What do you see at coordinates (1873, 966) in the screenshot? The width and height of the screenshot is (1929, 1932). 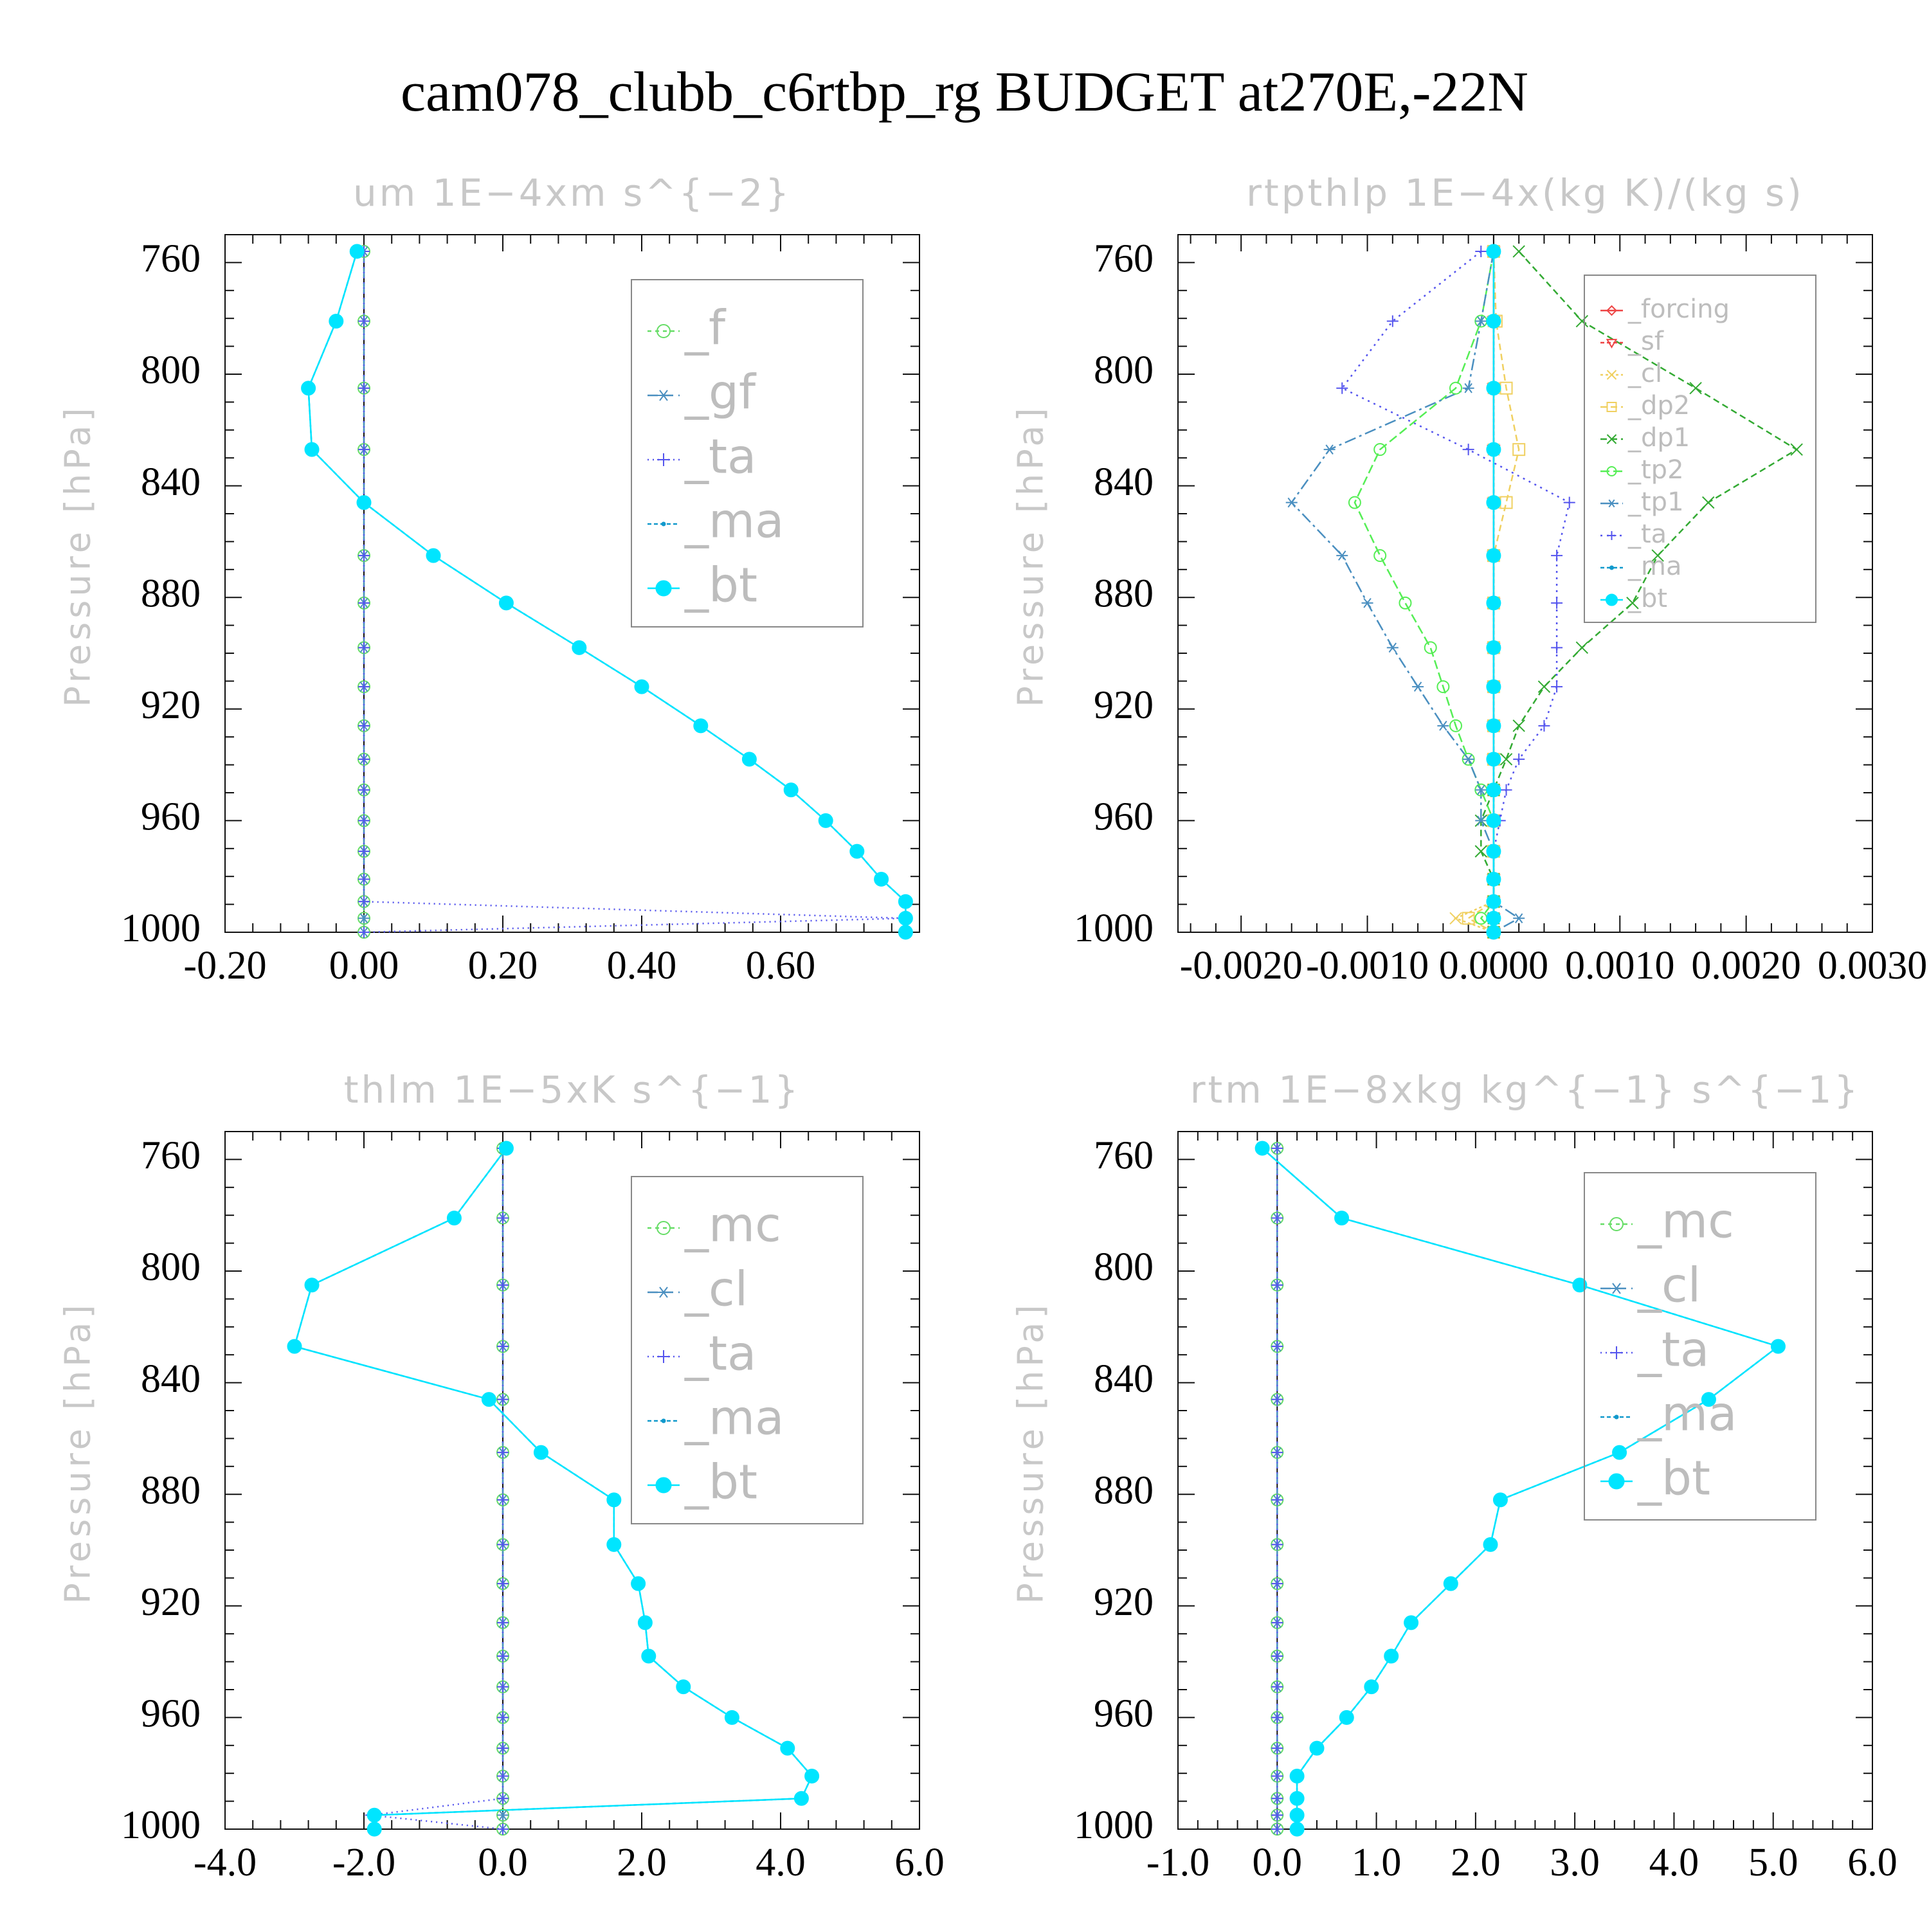 I see `x-tick-label: 0.0030` at bounding box center [1873, 966].